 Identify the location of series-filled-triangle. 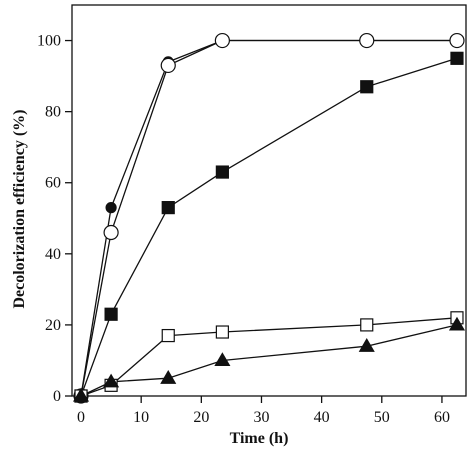
(269, 360).